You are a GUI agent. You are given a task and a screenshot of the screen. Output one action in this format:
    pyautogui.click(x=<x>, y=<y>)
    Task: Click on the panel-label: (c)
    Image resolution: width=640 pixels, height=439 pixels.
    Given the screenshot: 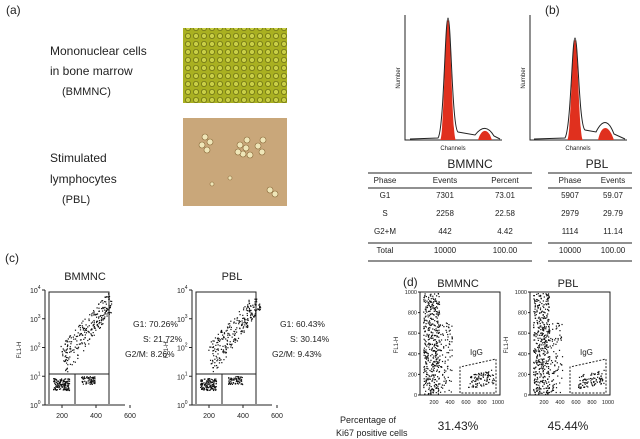 What is the action you would take?
    pyautogui.click(x=12, y=258)
    